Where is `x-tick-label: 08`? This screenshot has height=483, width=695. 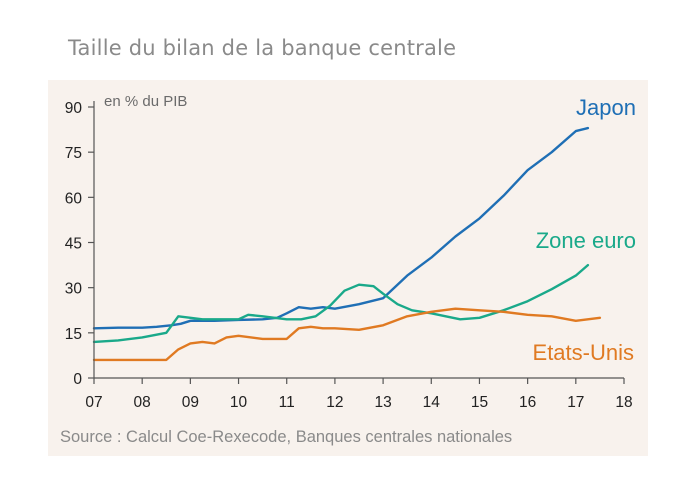
x-tick-label: 08 is located at coordinates (142, 402).